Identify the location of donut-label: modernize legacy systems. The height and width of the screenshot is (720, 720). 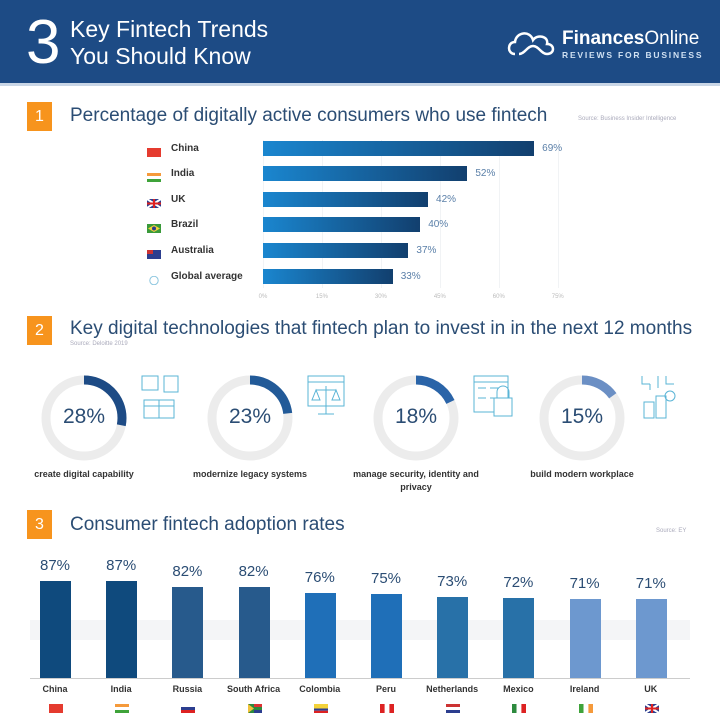
(250, 474).